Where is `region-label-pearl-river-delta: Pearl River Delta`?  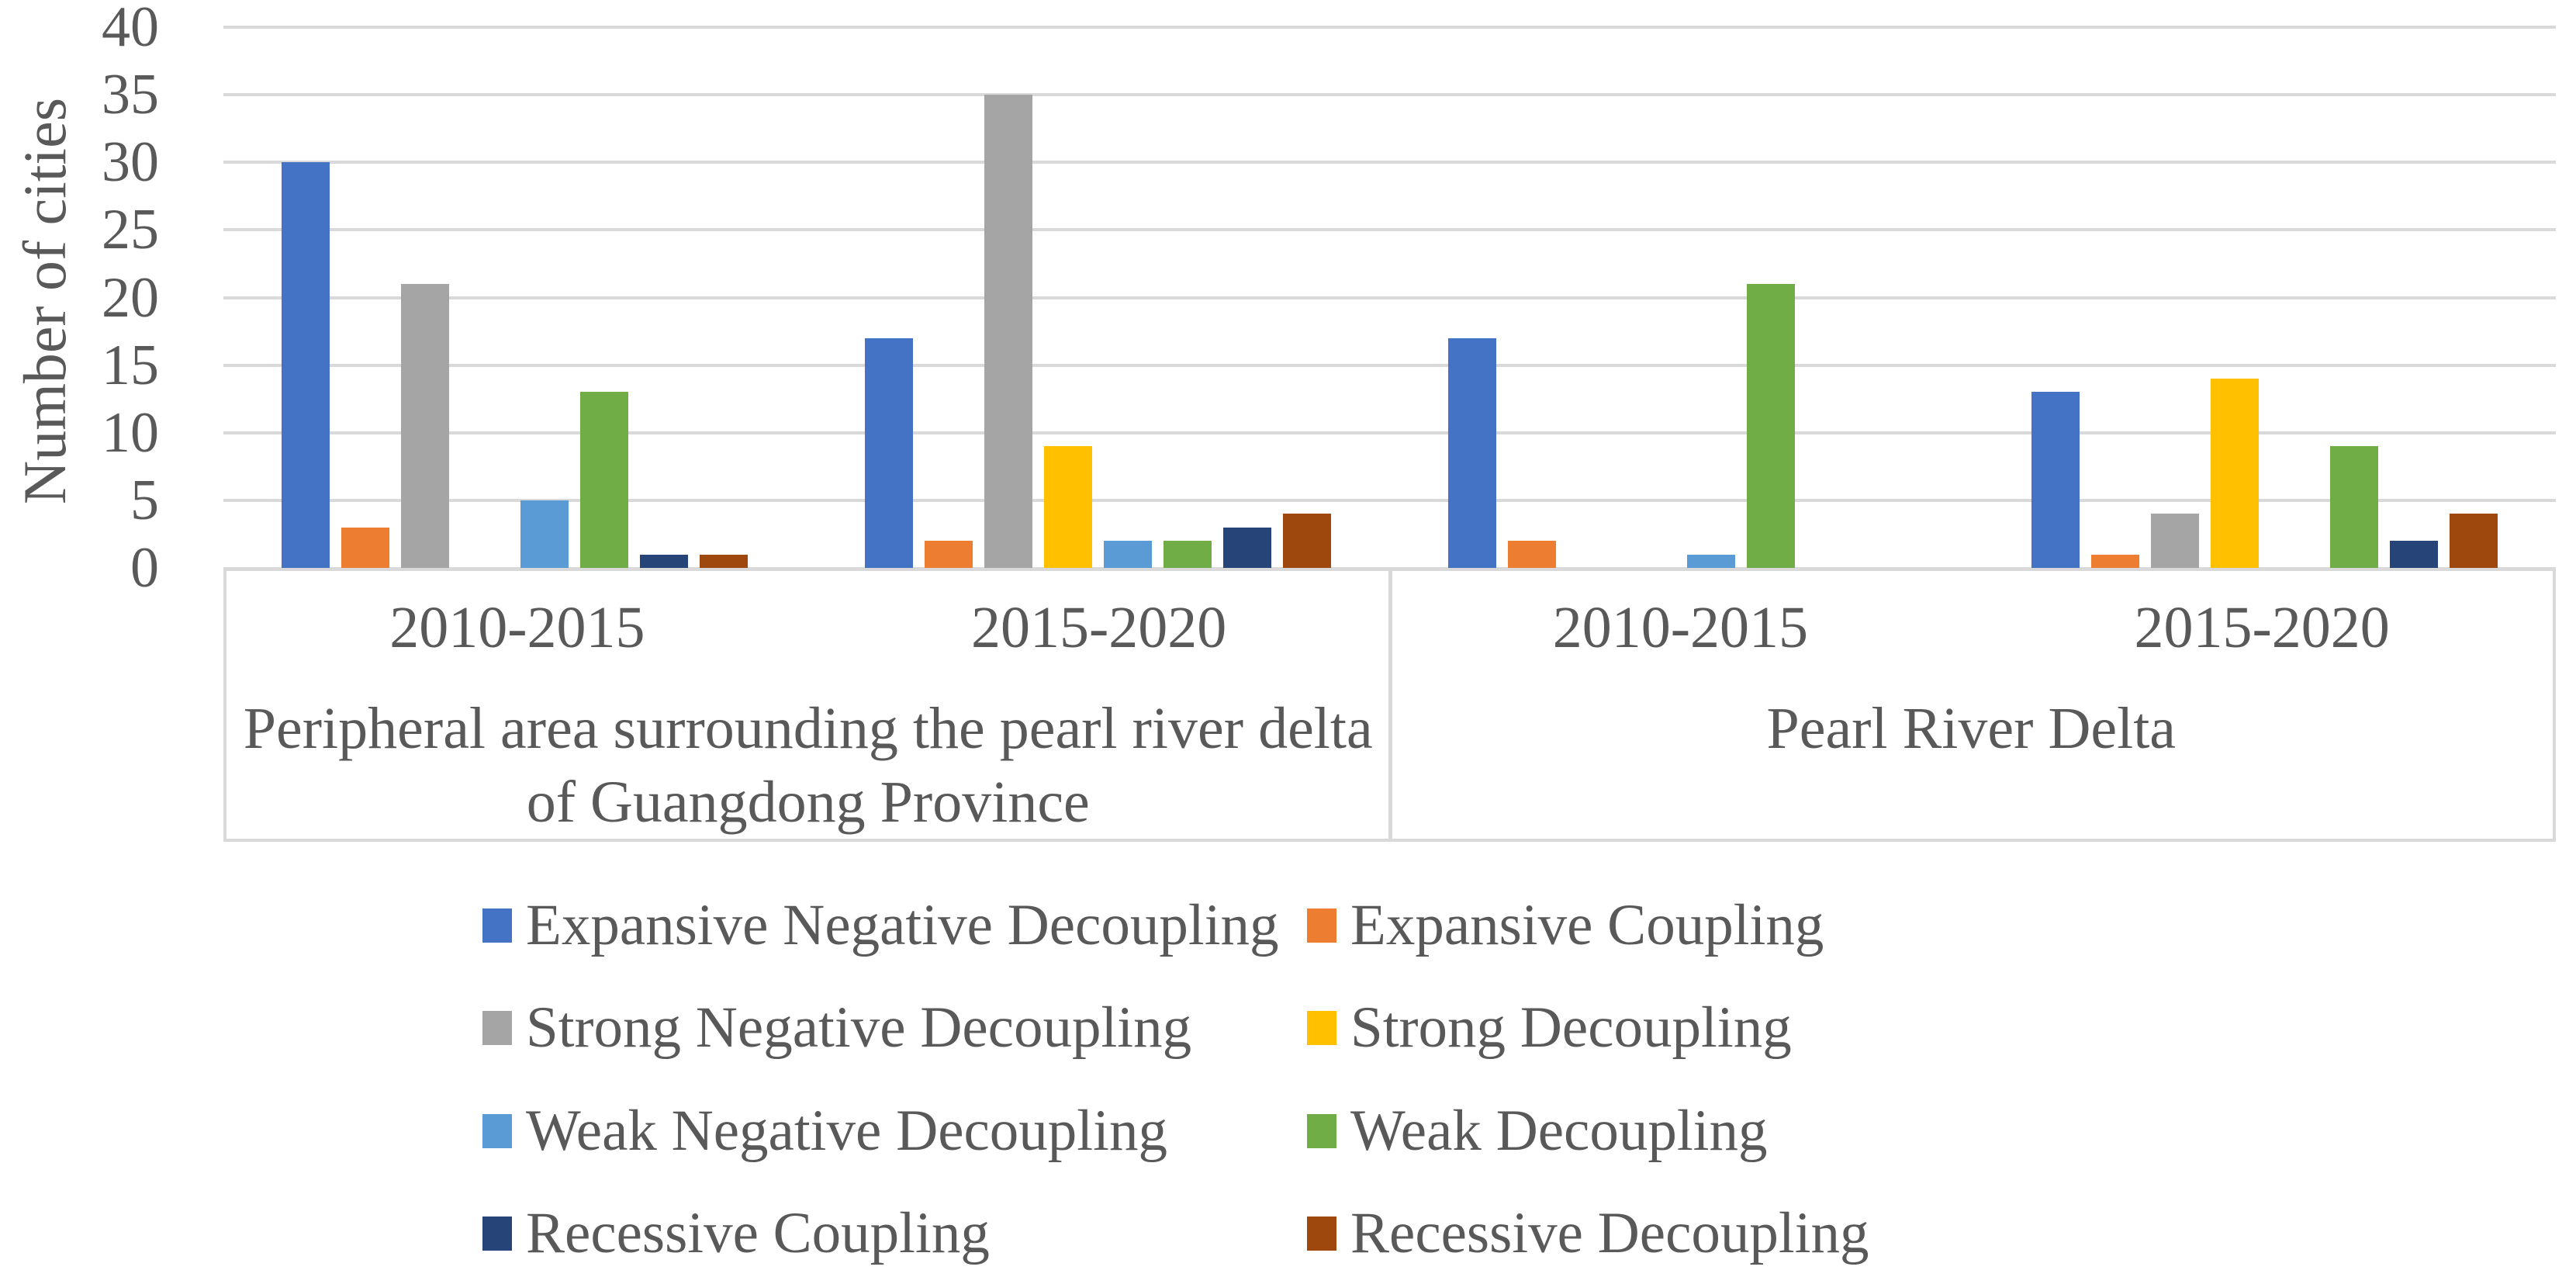 region-label-pearl-river-delta: Pearl River Delta is located at coordinates (1972, 729).